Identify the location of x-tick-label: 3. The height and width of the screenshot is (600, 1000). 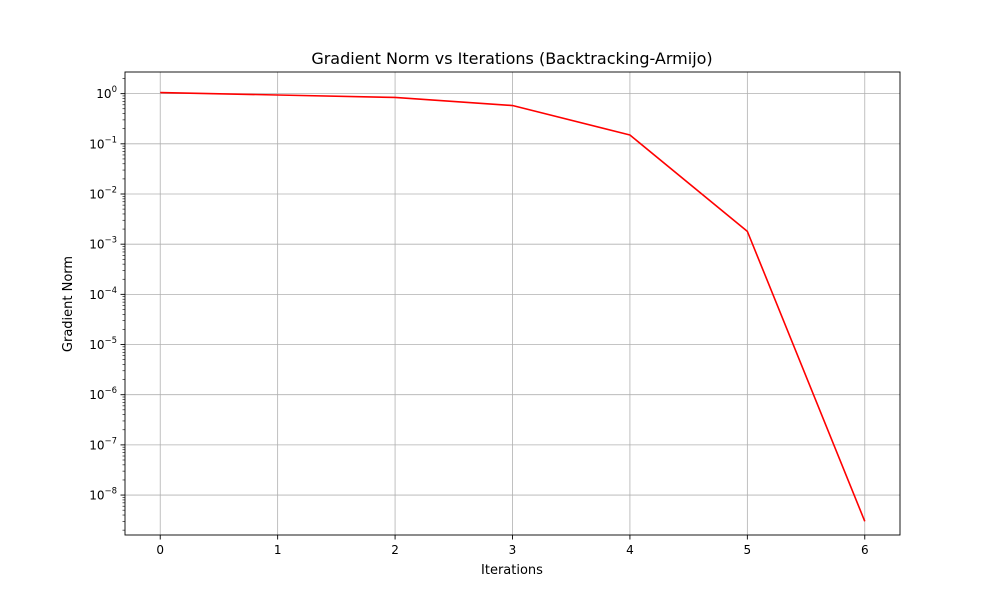
(513, 550).